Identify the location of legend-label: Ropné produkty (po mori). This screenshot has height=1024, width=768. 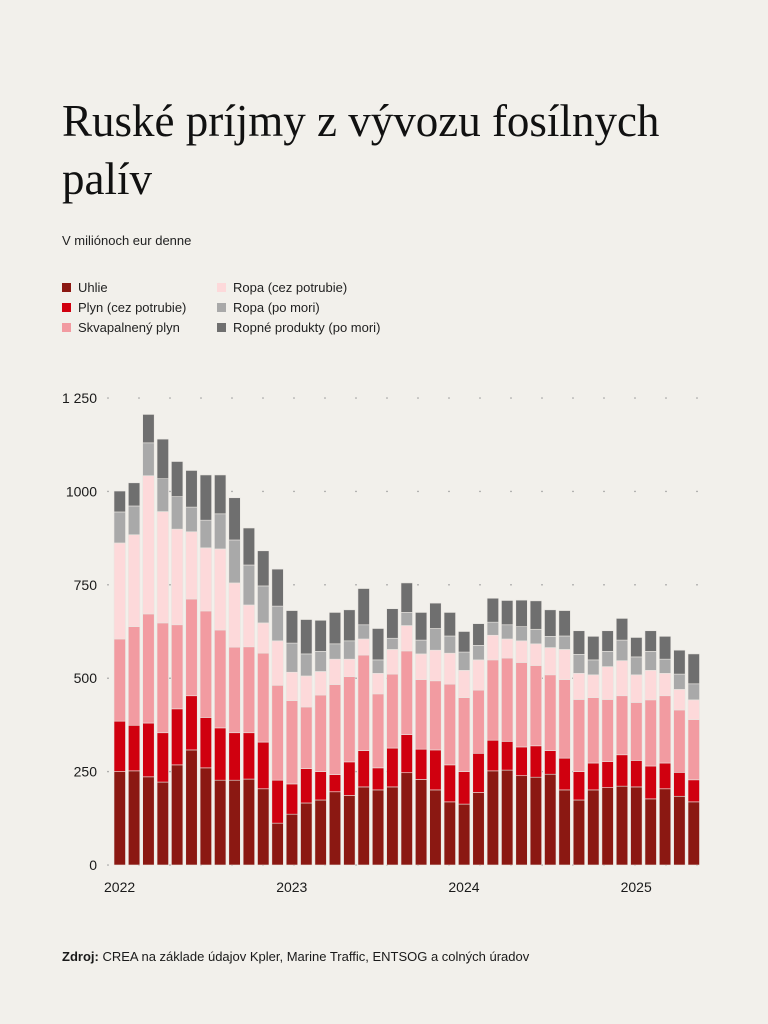
(307, 327).